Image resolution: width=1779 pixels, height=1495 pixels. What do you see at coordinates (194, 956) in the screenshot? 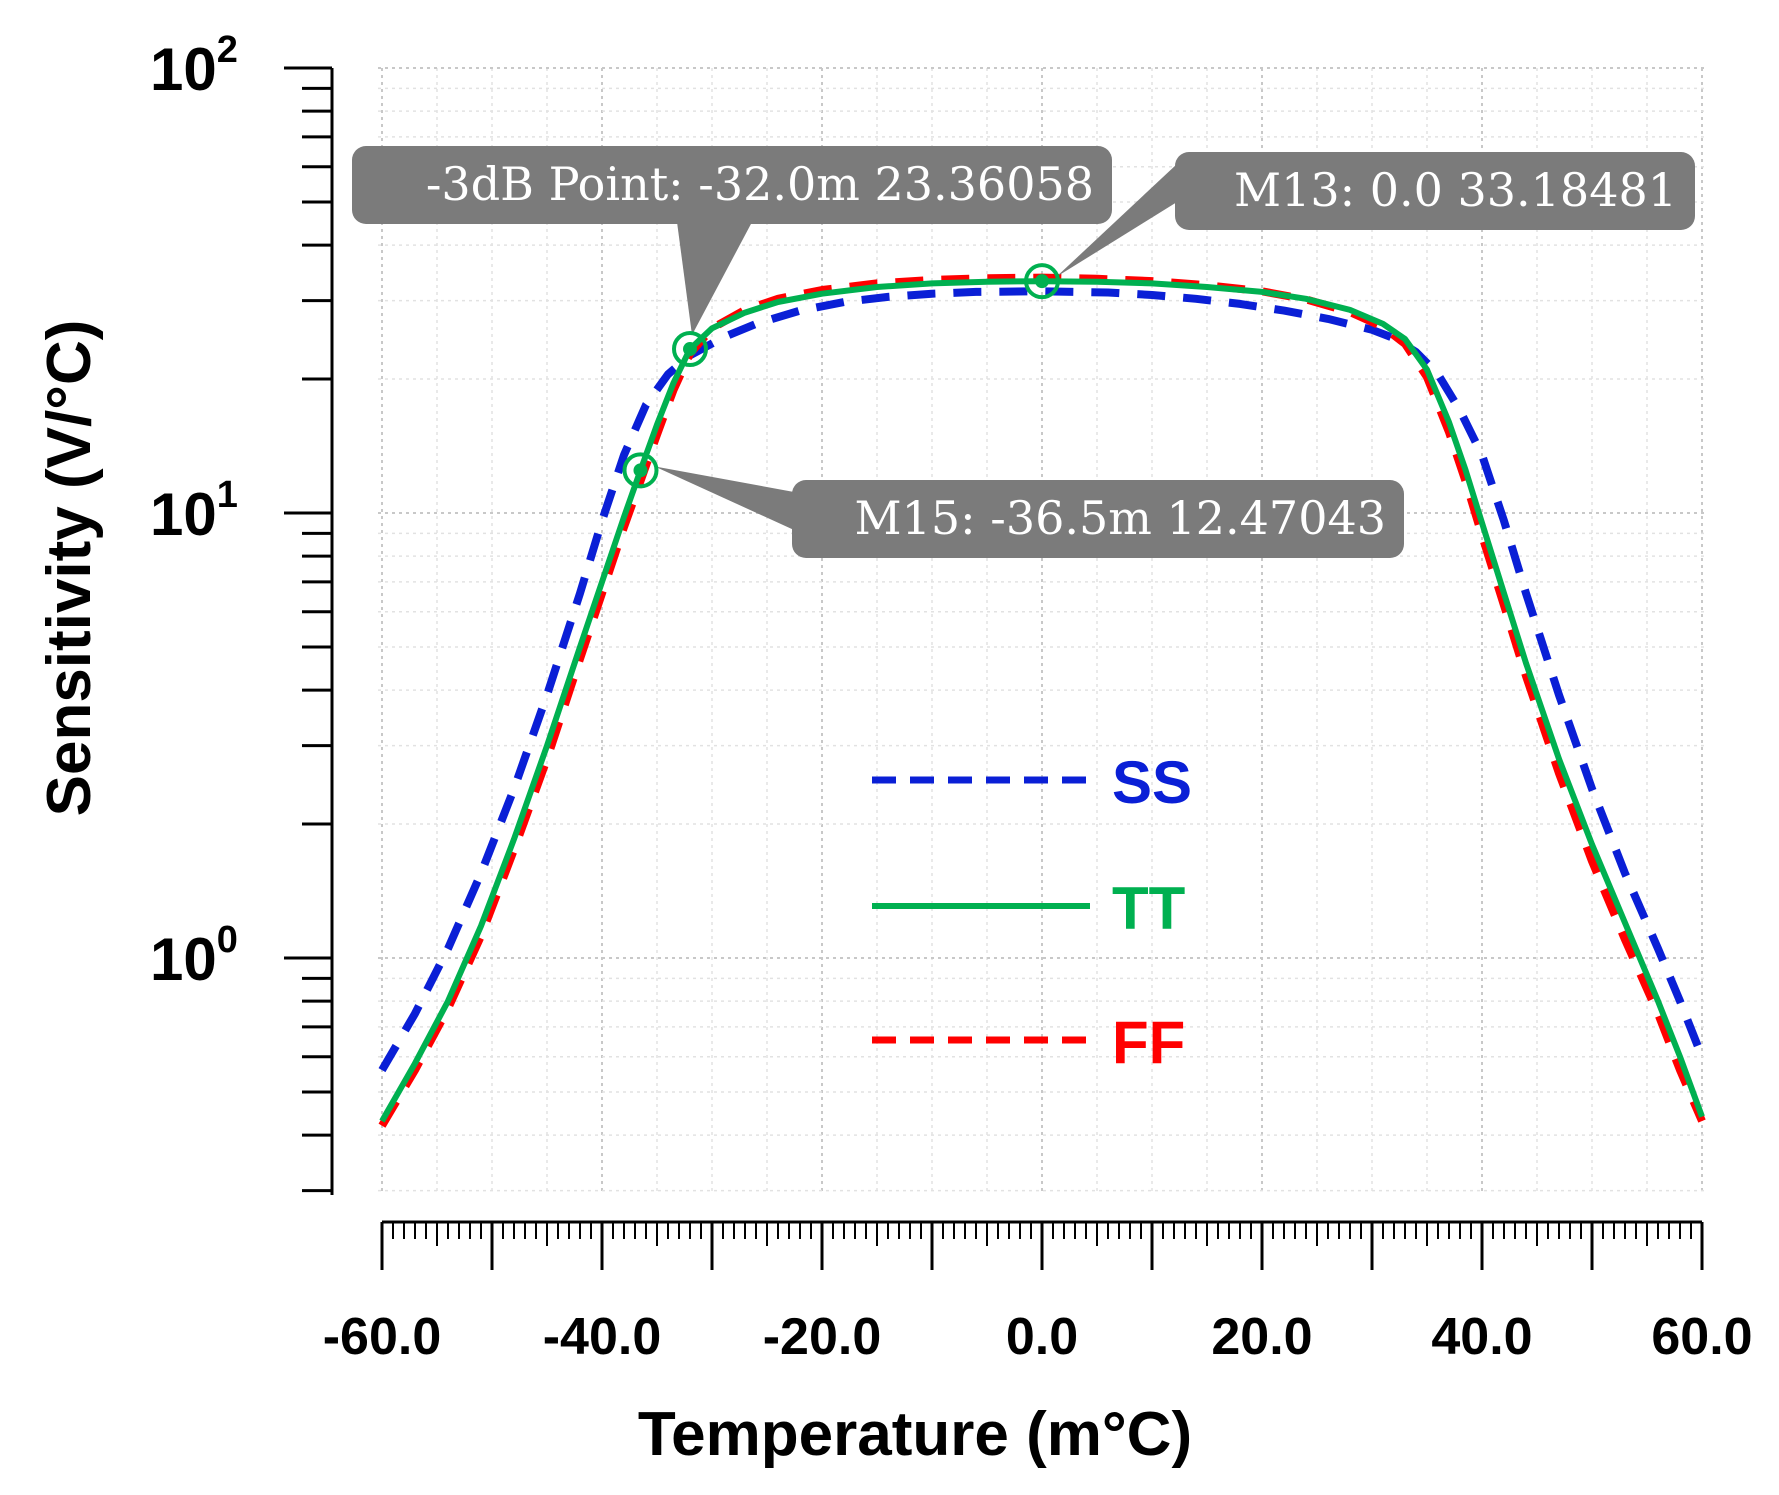
I see `y-tick-label: 10⁰` at bounding box center [194, 956].